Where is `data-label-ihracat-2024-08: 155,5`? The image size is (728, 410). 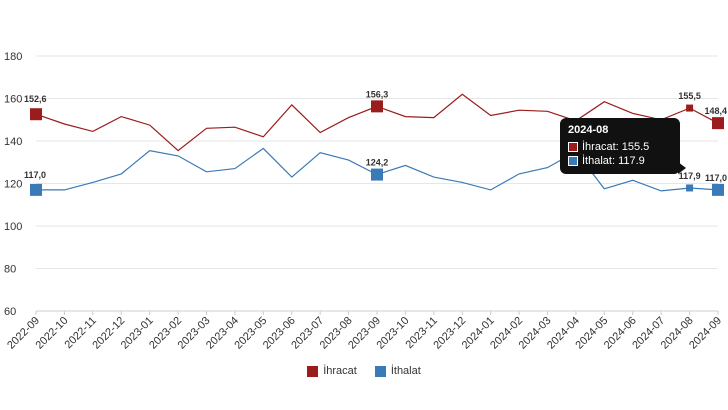 data-label-ihracat-2024-08: 155,5 is located at coordinates (689, 96).